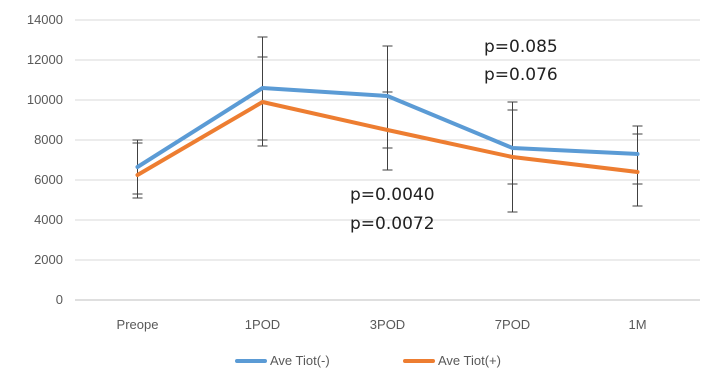 This screenshot has height=374, width=710. What do you see at coordinates (45, 19) in the screenshot?
I see `y-tick-label: 14000` at bounding box center [45, 19].